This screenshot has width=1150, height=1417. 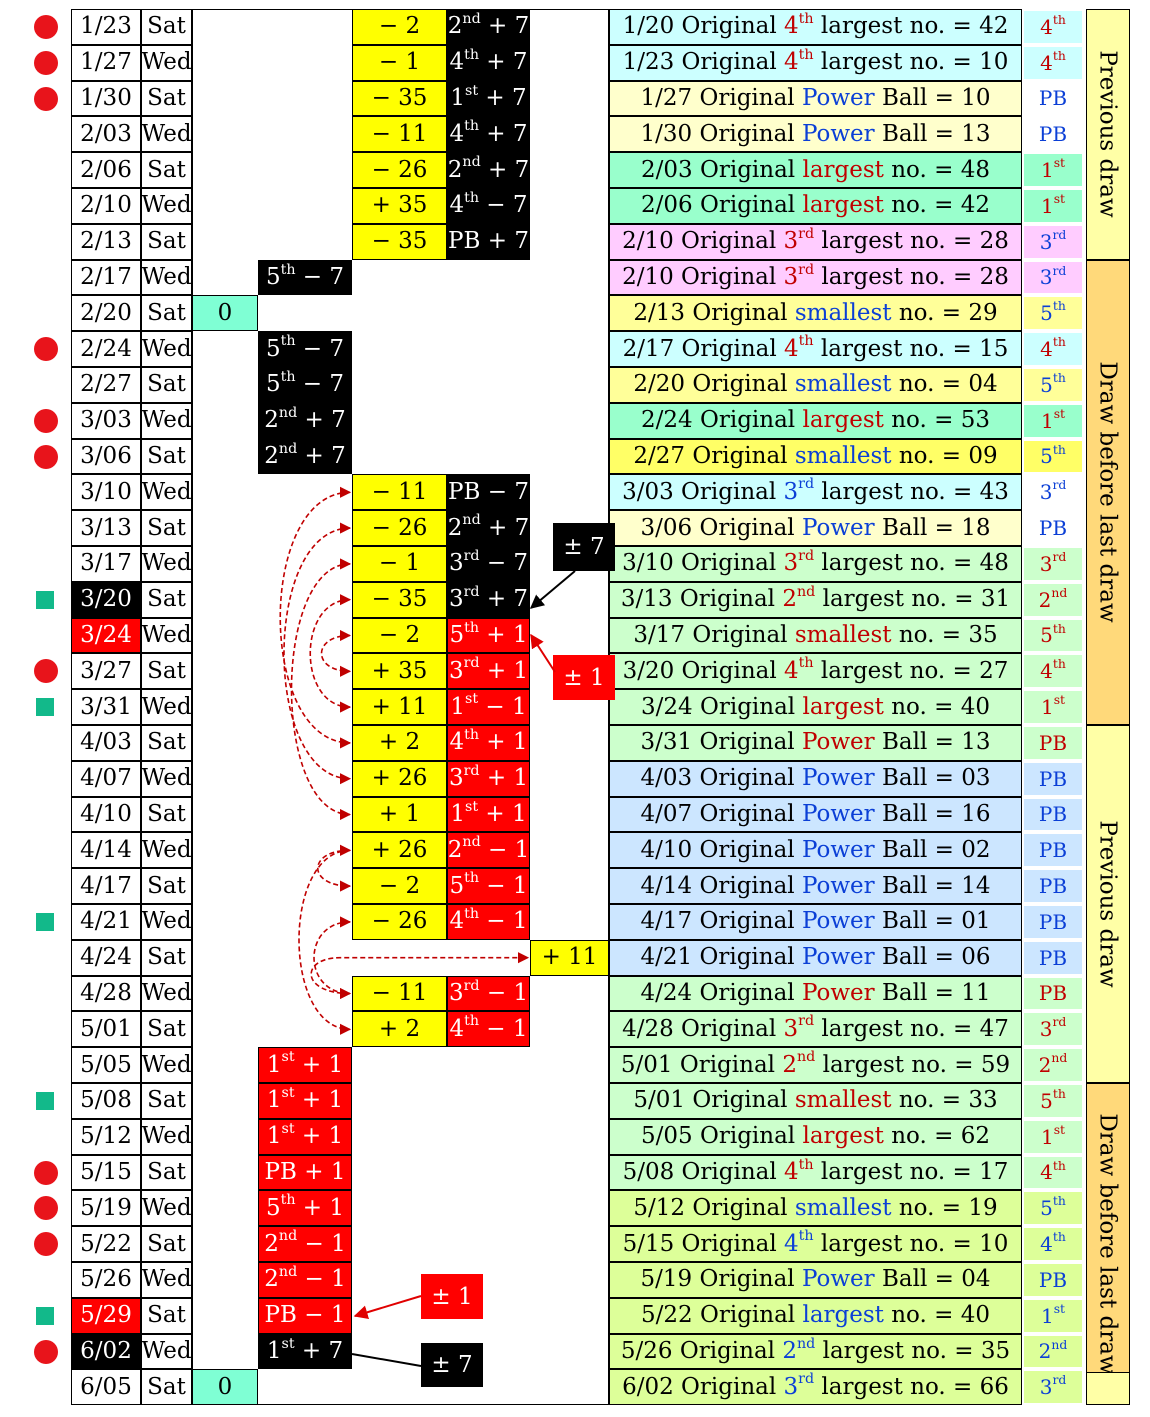 I want to click on date-cell: 1/23, so click(x=106, y=27).